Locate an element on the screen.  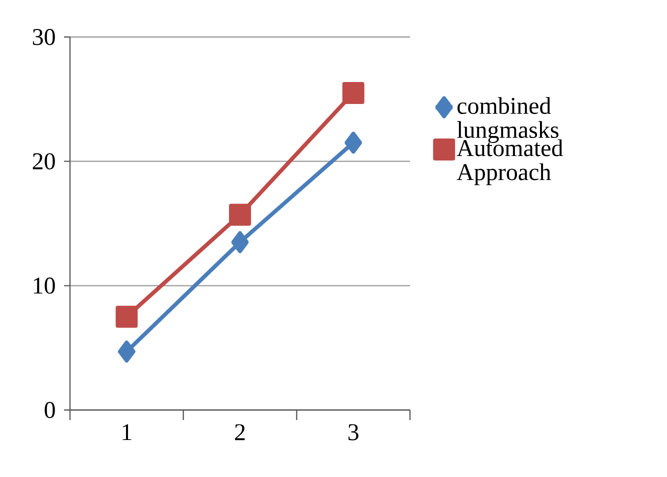
y-tick-label: 0 is located at coordinates (49, 410).